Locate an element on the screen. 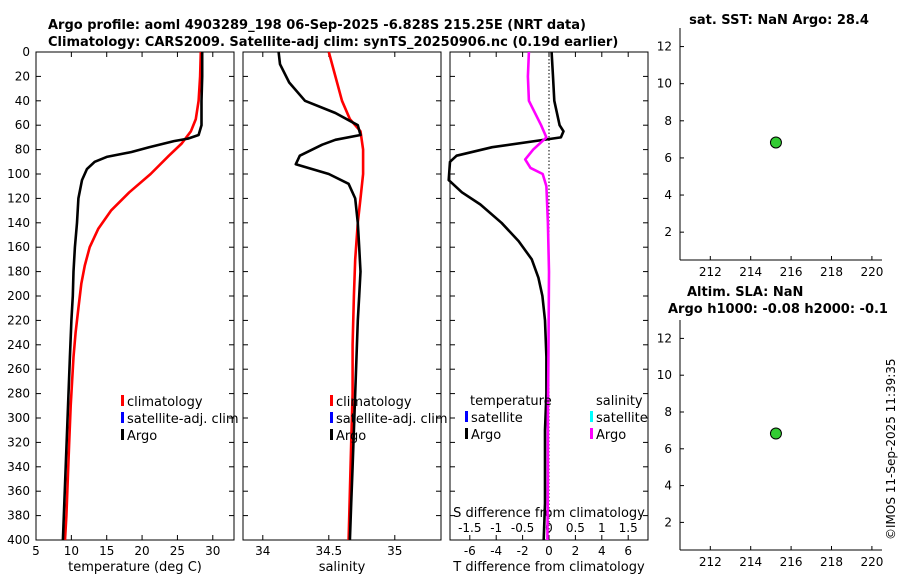  diff-s-axis-label: S difference from climatology is located at coordinates (549, 513).